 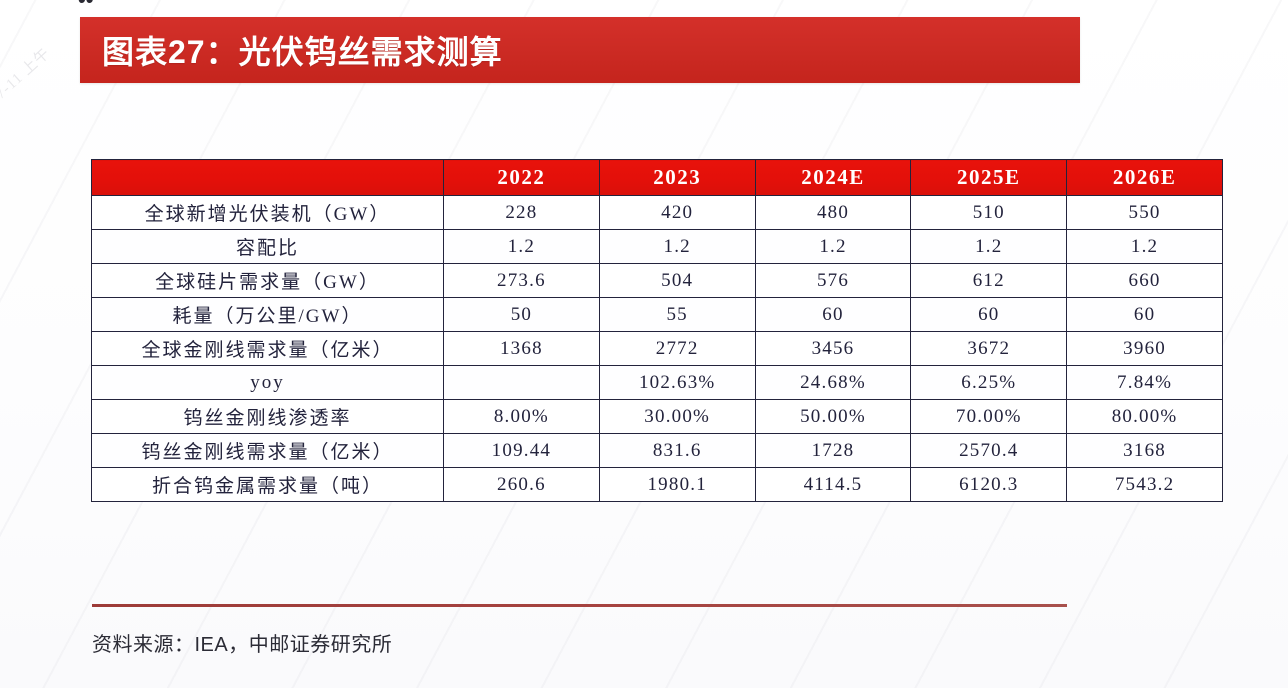 I want to click on table-row: yoy 102.63% 24.68% 6.25% 7.84%, so click(x=657, y=382).